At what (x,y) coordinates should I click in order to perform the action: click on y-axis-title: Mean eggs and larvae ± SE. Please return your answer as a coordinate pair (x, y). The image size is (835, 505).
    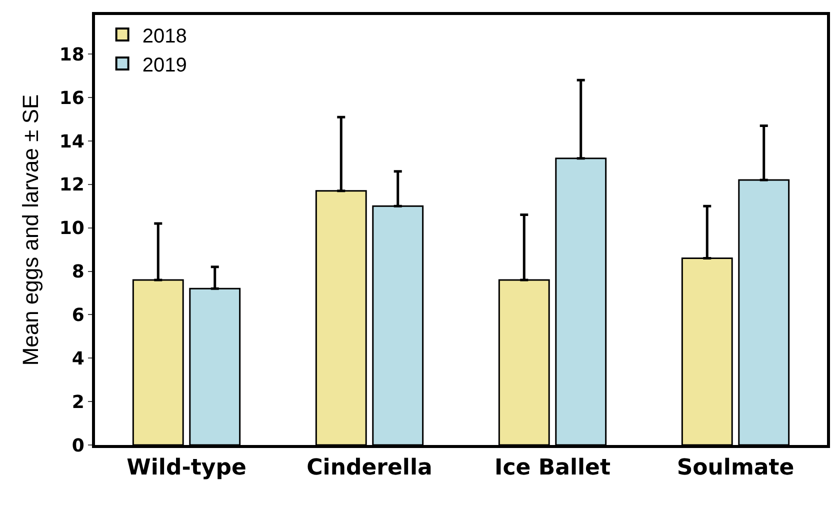
    Looking at the image, I should click on (31, 230).